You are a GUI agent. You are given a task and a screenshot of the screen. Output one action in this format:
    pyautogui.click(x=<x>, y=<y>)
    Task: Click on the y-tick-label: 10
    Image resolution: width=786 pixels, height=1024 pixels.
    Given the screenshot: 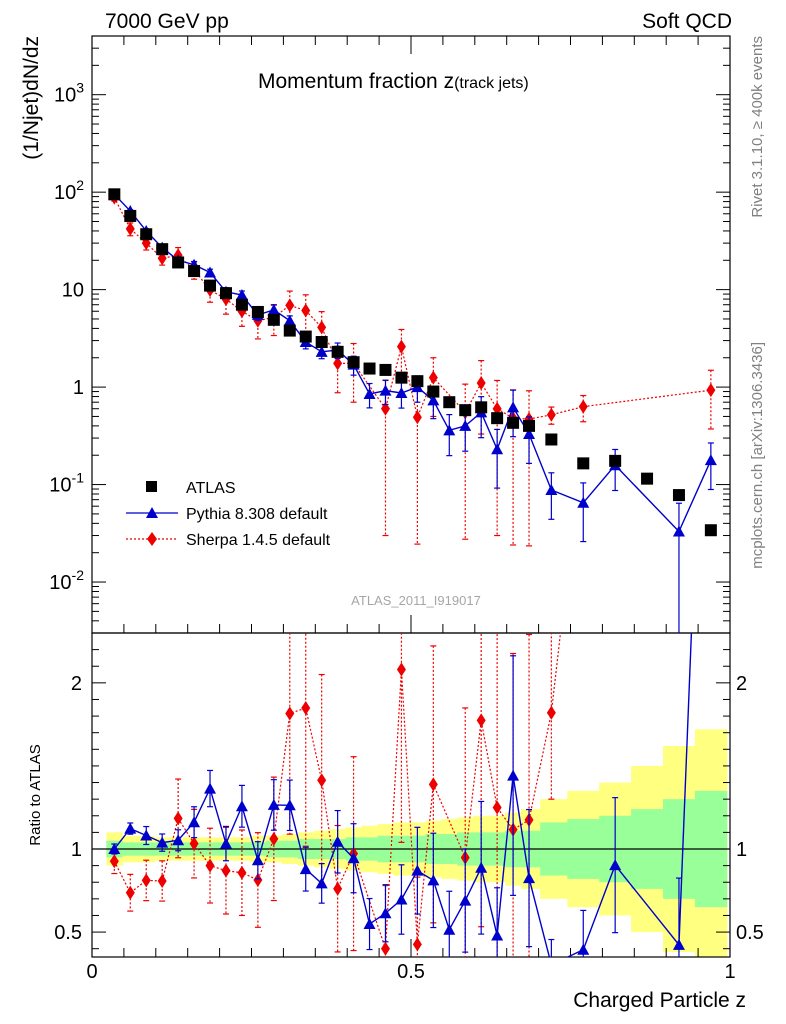 What is the action you would take?
    pyautogui.click(x=73, y=291)
    